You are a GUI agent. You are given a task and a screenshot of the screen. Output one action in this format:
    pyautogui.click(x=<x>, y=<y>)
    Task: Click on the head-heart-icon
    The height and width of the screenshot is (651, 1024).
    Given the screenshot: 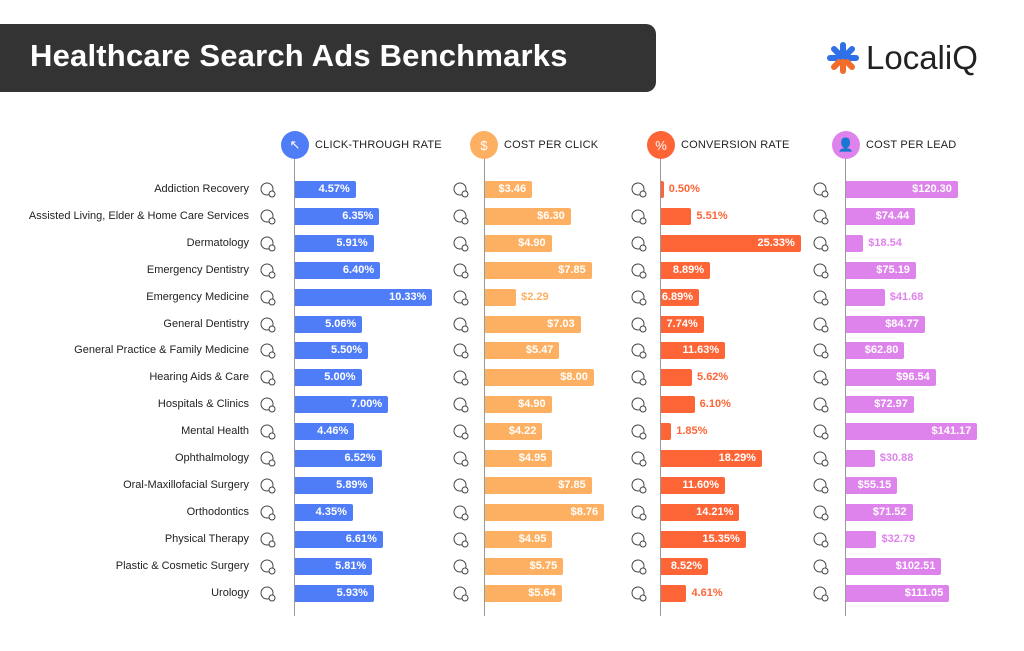 What is the action you would take?
    pyautogui.click(x=268, y=432)
    